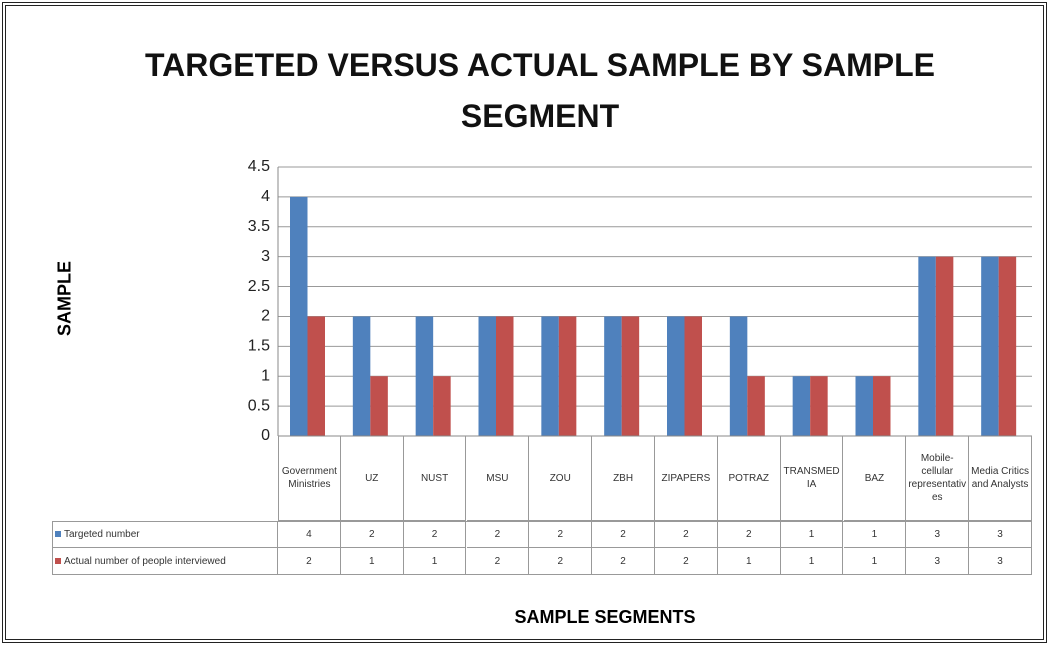  What do you see at coordinates (812, 478) in the screenshot?
I see `x-tick-label: TRANSMEDIA` at bounding box center [812, 478].